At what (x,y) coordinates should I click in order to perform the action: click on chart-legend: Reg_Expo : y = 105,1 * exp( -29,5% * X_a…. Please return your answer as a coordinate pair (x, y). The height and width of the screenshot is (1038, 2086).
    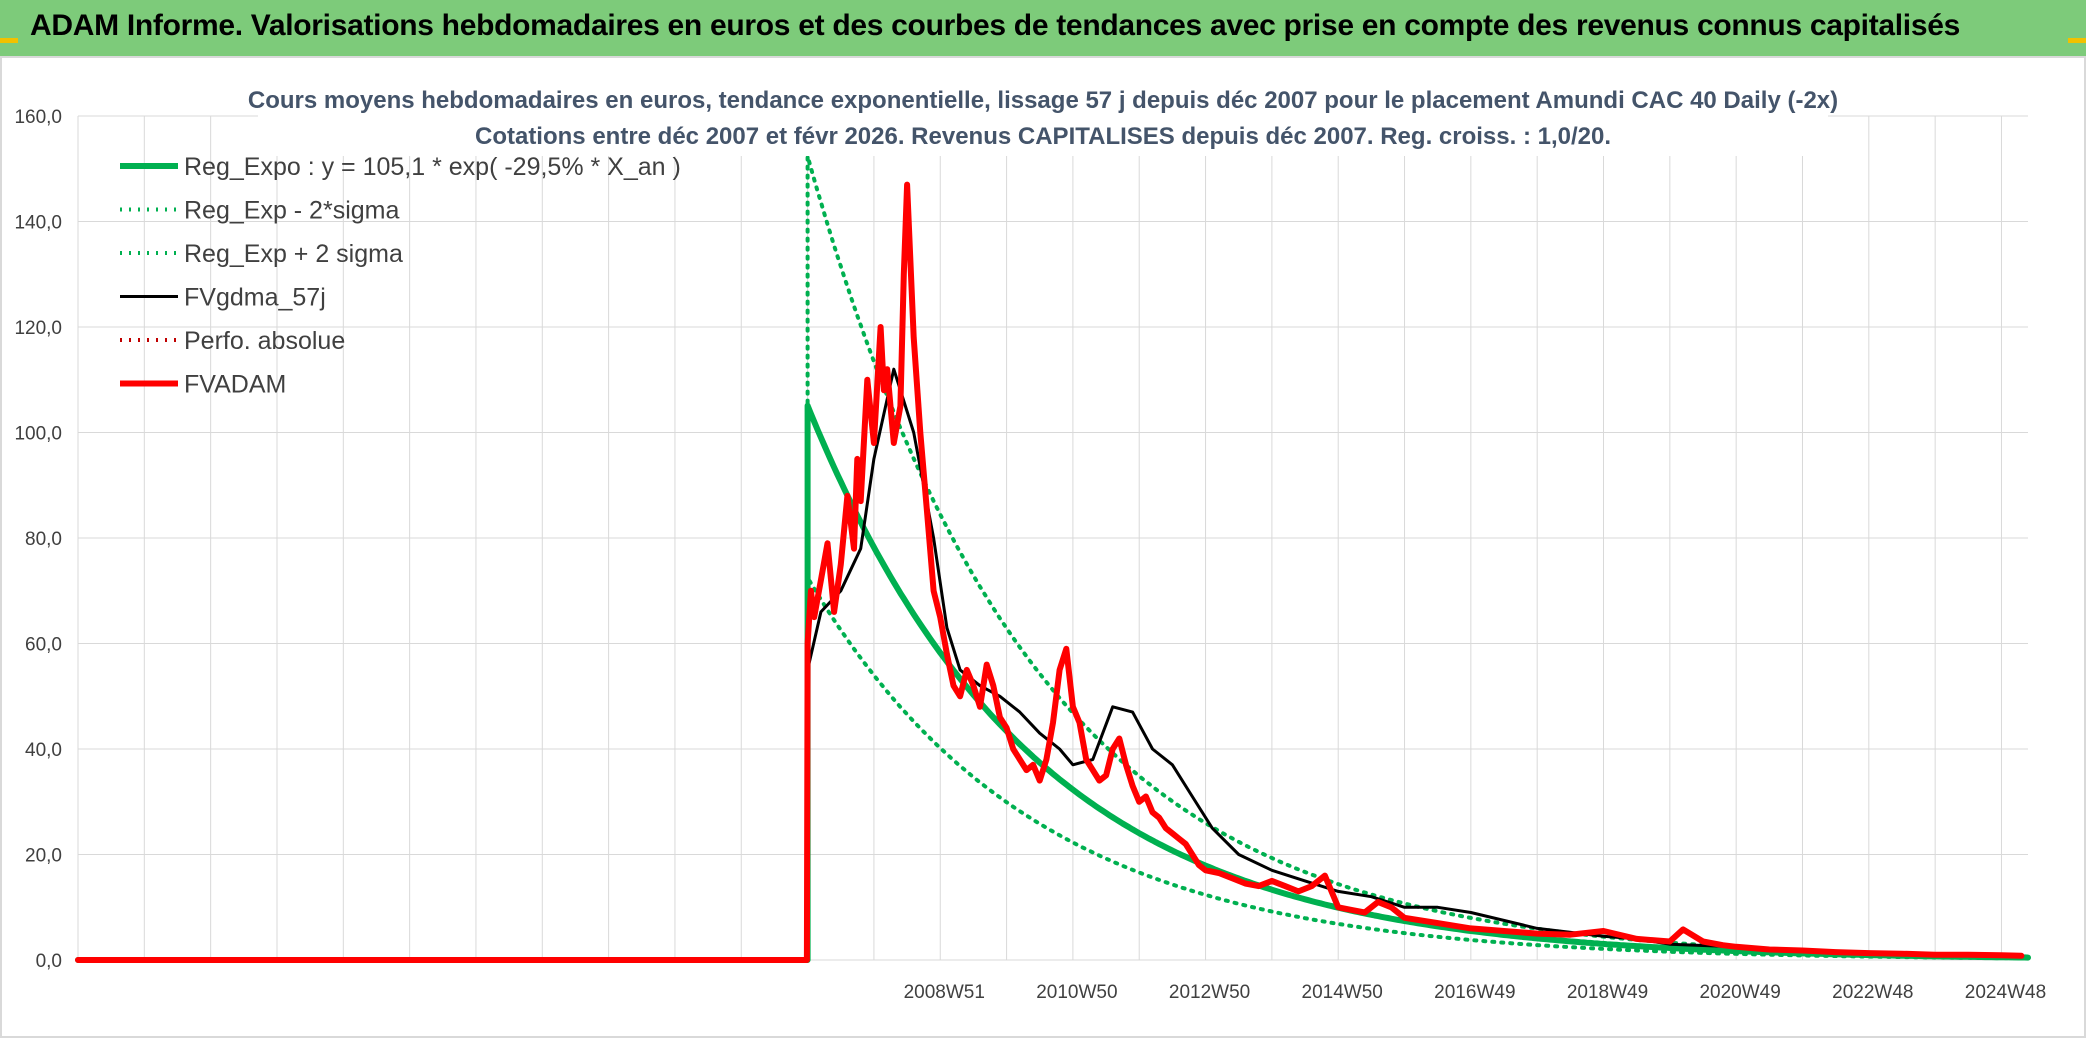
    Looking at the image, I should click on (400, 276).